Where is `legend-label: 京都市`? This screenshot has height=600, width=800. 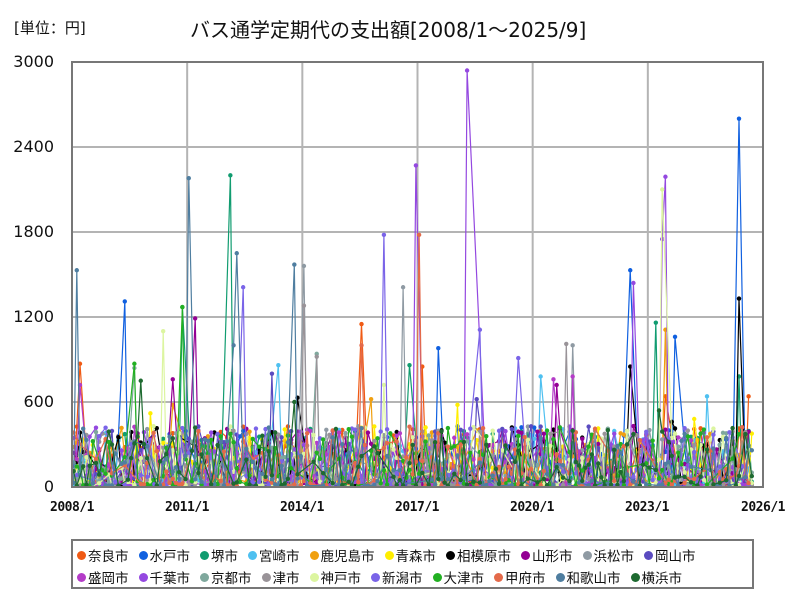 legend-label: 京都市 is located at coordinates (231, 579).